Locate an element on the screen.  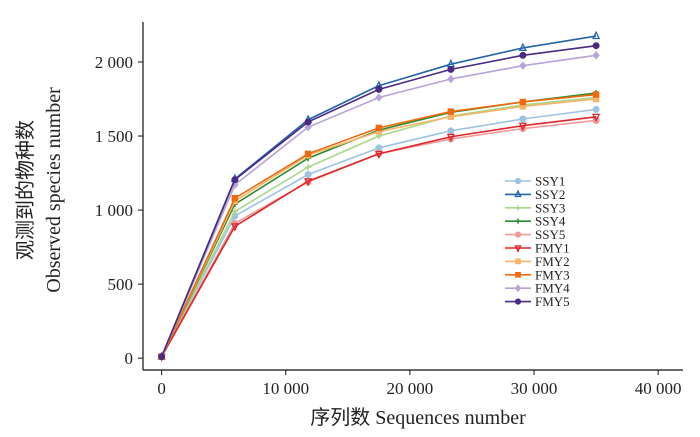
legend-item-ssy3: SSY3 is located at coordinates (535, 207).